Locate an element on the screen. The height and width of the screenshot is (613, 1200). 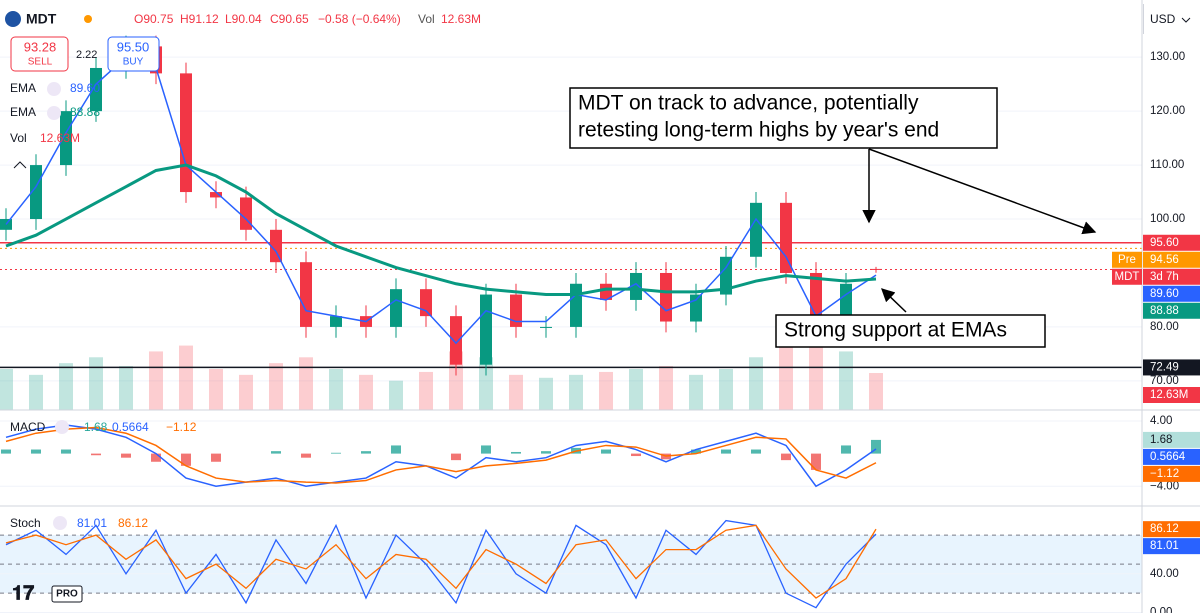
price-tag: Pre is located at coordinates (1127, 260).